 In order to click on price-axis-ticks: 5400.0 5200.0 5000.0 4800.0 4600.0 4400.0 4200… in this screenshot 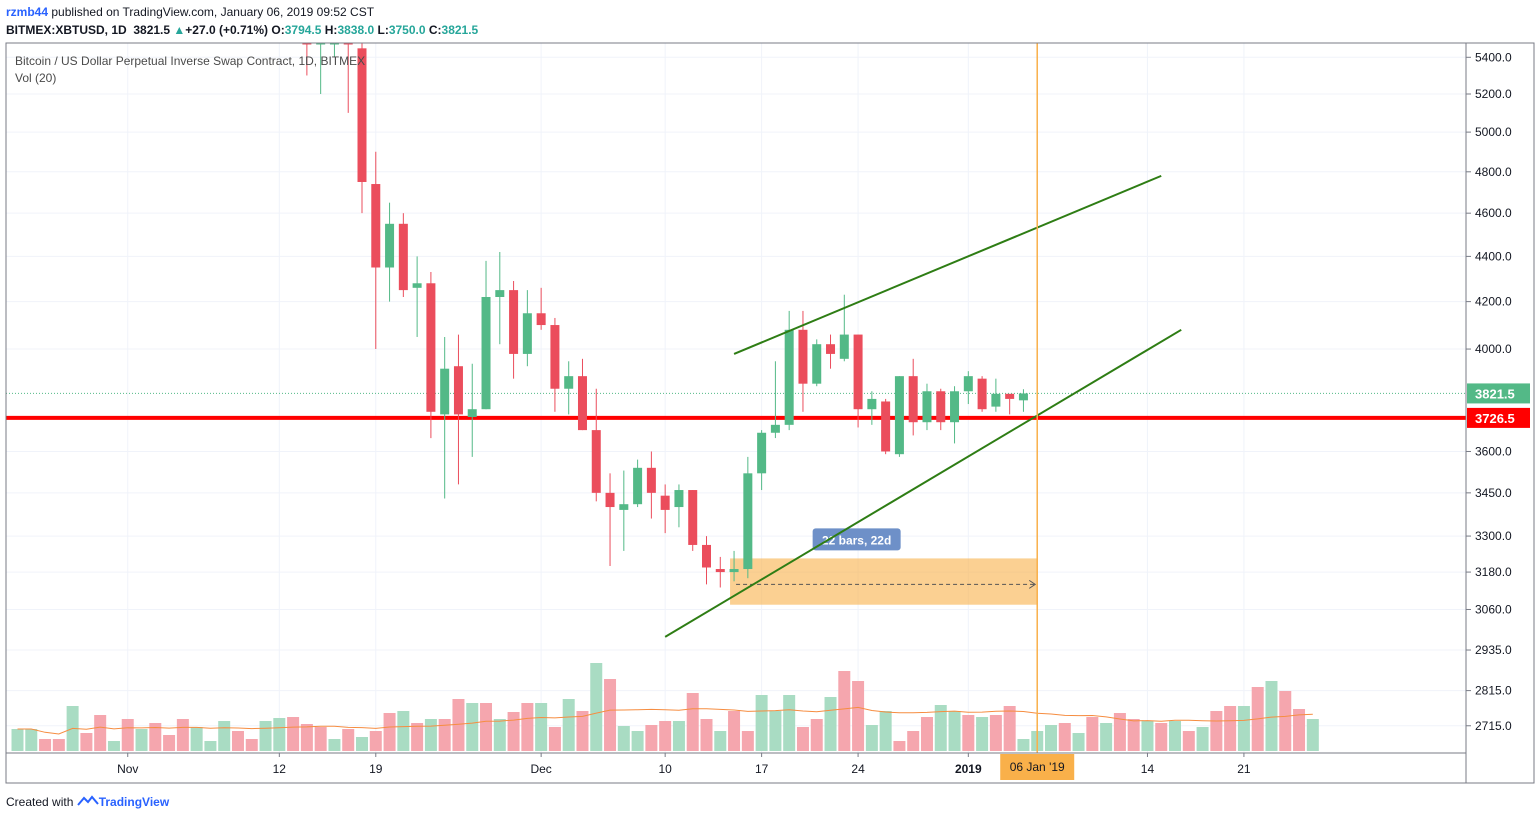, I will do `click(1489, 391)`.